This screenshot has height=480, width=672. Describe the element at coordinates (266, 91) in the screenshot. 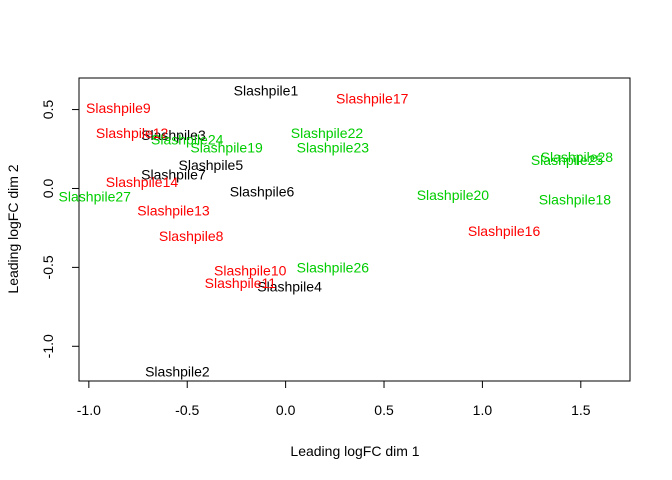

I see `point-label-slashpile1: Slashpile1` at that location.